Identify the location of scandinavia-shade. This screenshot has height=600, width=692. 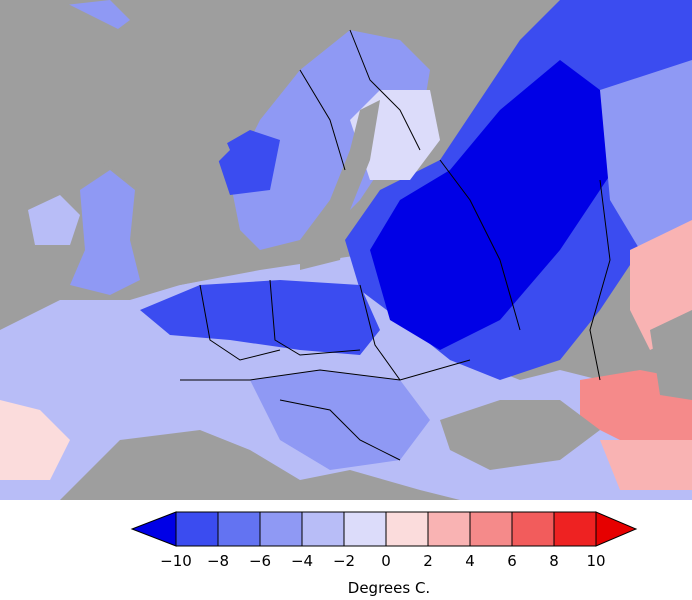
(330, 140).